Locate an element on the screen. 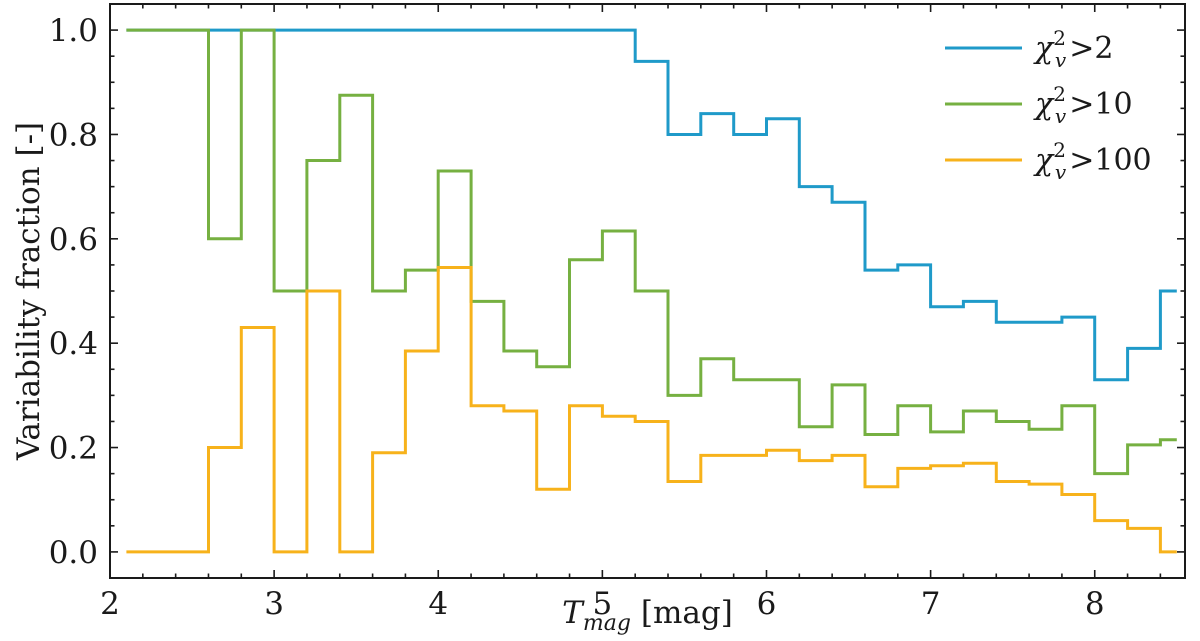  legend-label-2: χ2 v >10 is located at coordinates (1083, 105).